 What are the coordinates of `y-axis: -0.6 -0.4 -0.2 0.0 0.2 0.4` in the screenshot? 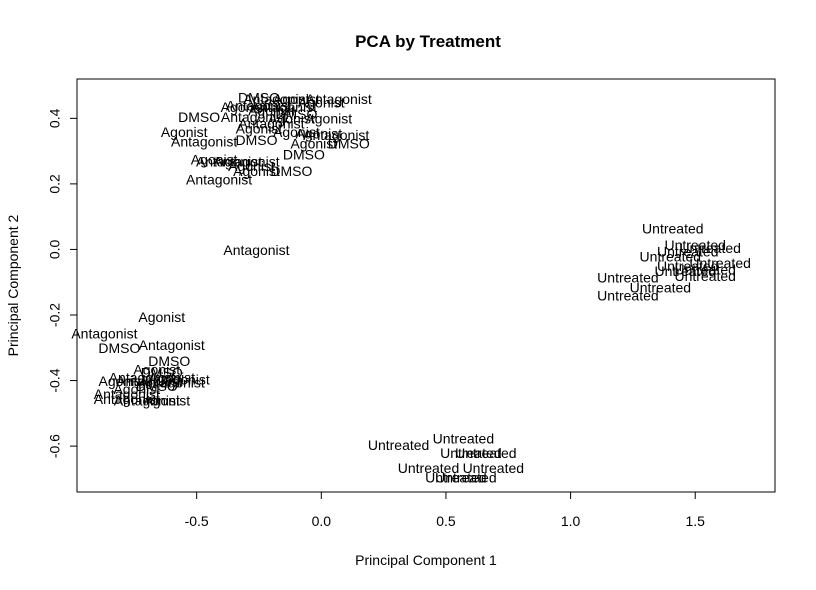 It's located at (62, 283).